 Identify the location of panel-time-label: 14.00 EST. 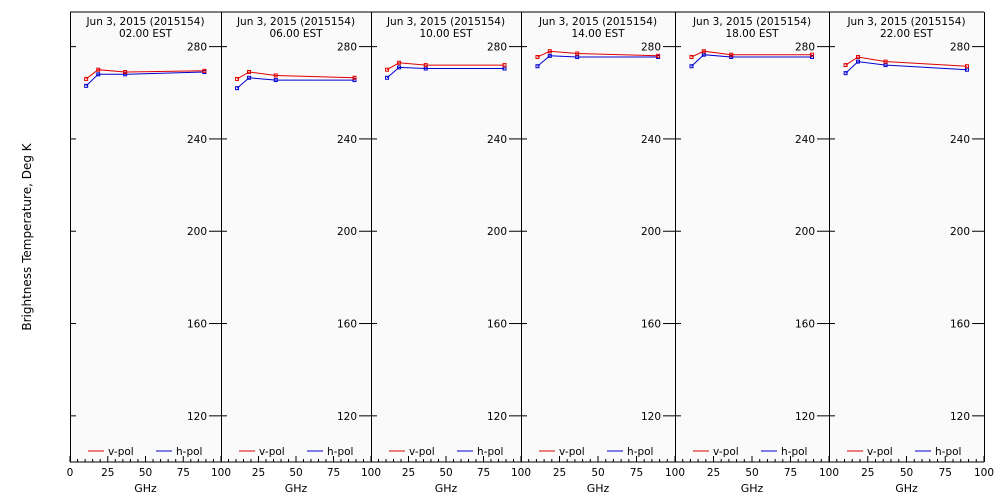
(598, 34).